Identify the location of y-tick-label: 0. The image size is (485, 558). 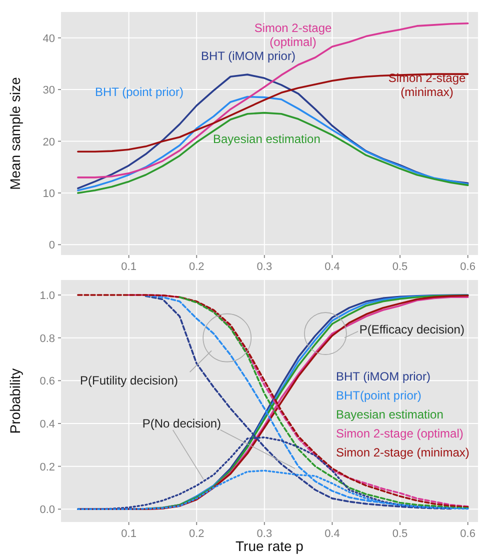
(51, 246).